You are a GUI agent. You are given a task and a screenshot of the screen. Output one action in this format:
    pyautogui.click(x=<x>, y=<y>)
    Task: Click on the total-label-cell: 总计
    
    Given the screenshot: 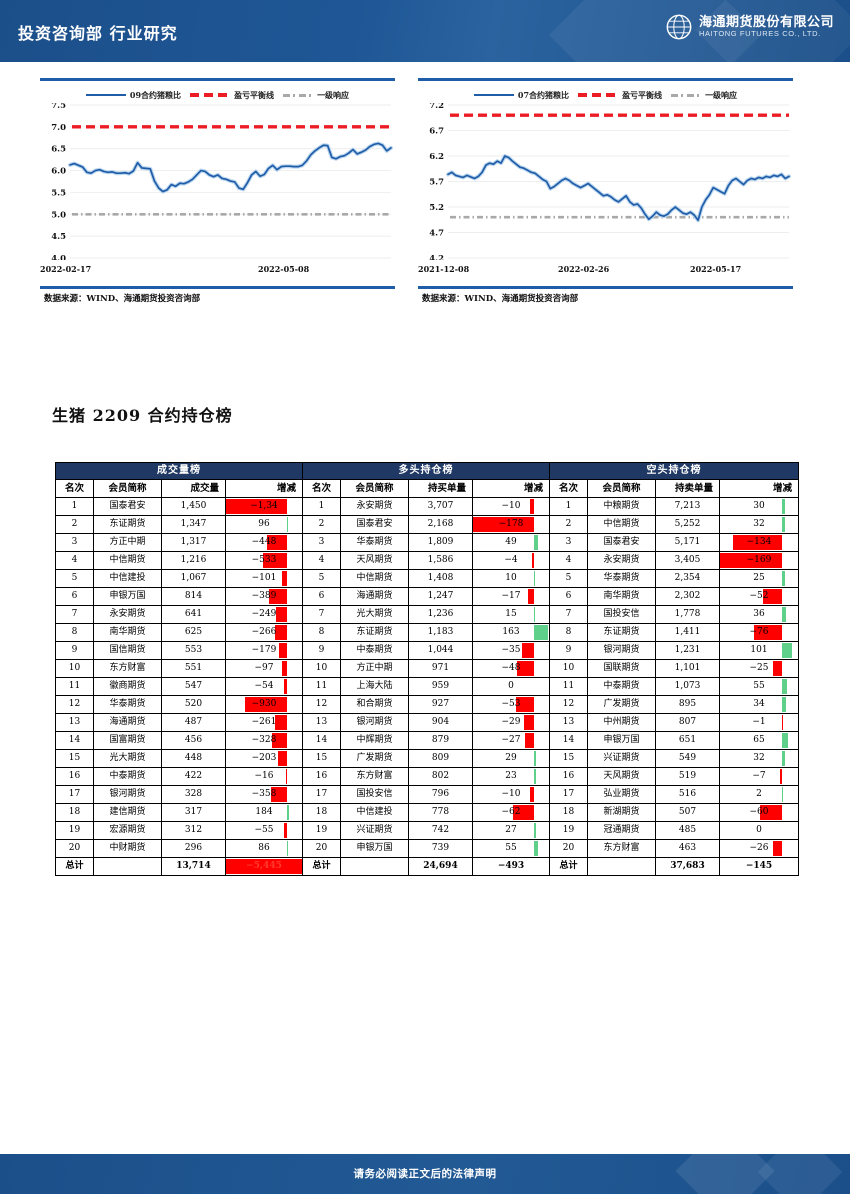 What is the action you would take?
    pyautogui.click(x=321, y=866)
    